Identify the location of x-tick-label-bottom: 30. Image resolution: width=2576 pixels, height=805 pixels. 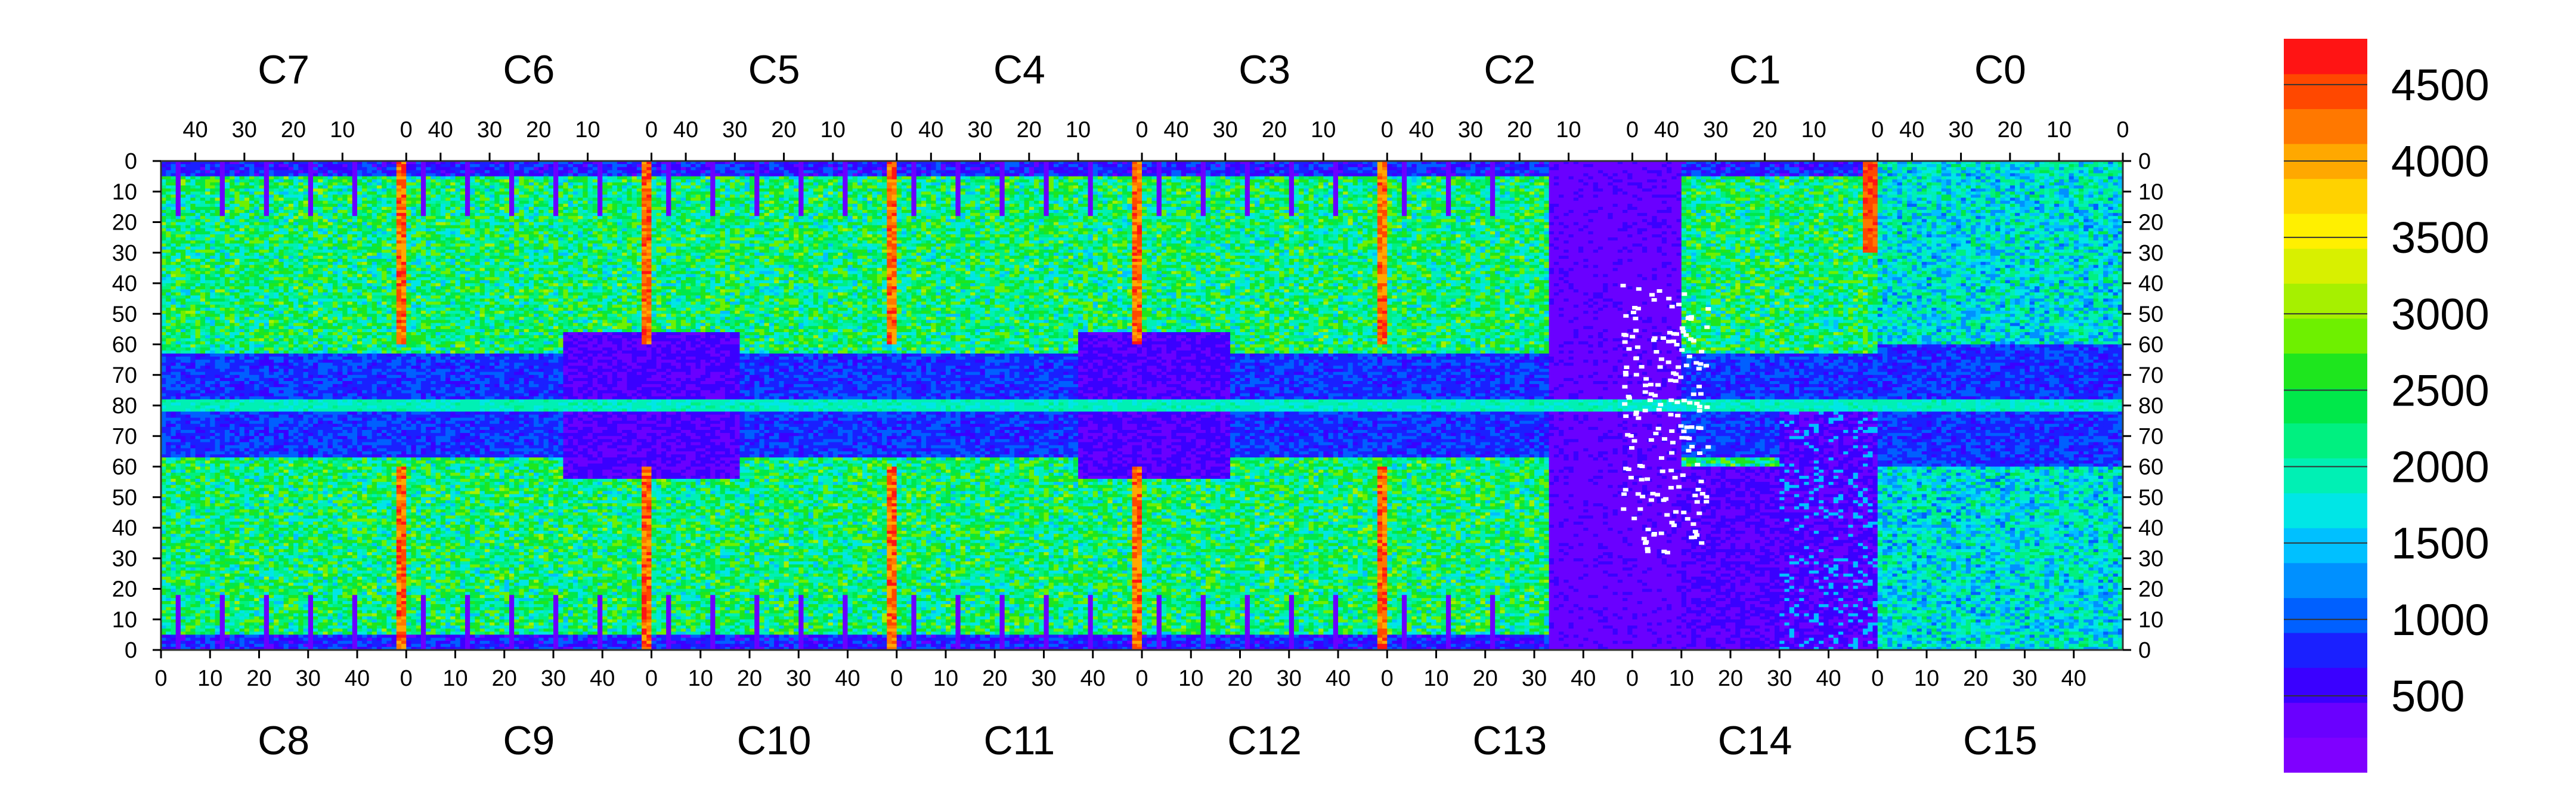
(798, 678).